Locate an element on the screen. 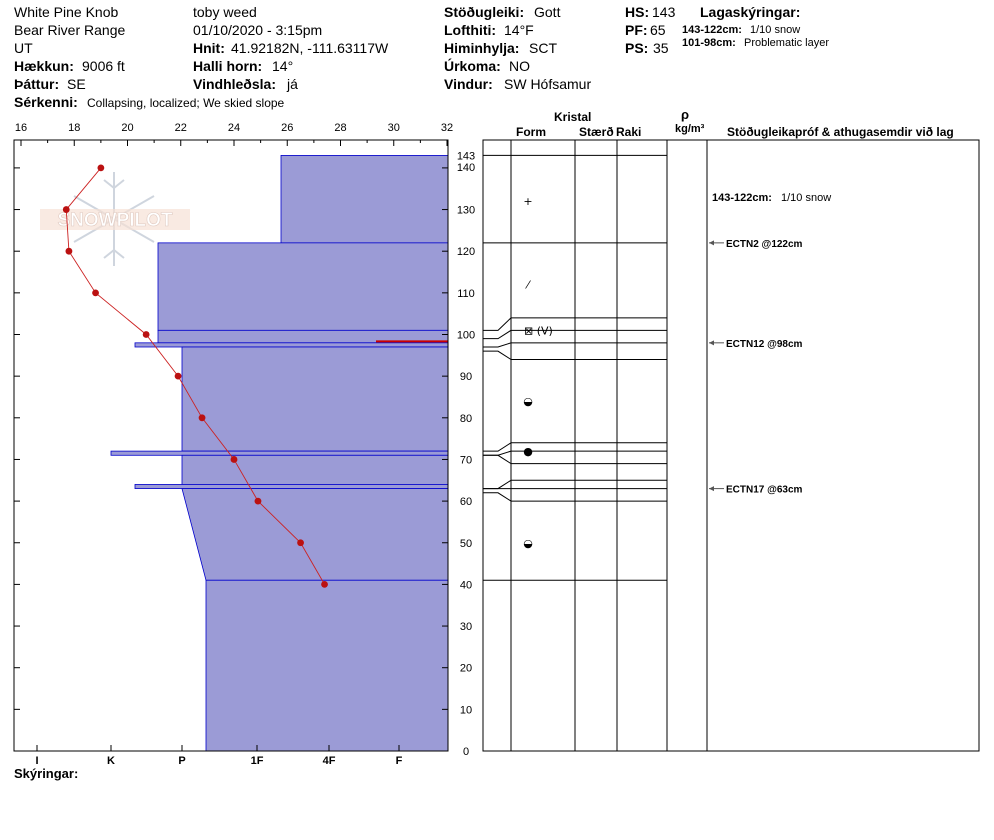  observation-datetime: 01/10/2020 - 3:15pm is located at coordinates (258, 30).